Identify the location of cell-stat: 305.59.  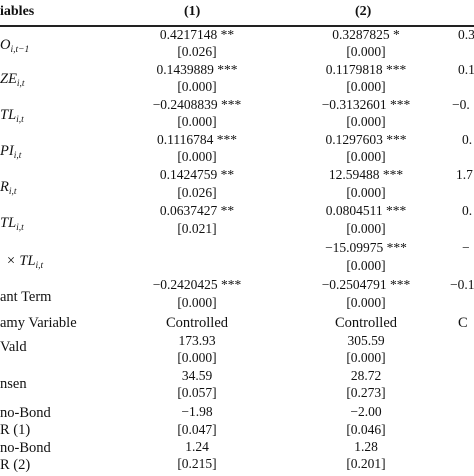
(366, 340).